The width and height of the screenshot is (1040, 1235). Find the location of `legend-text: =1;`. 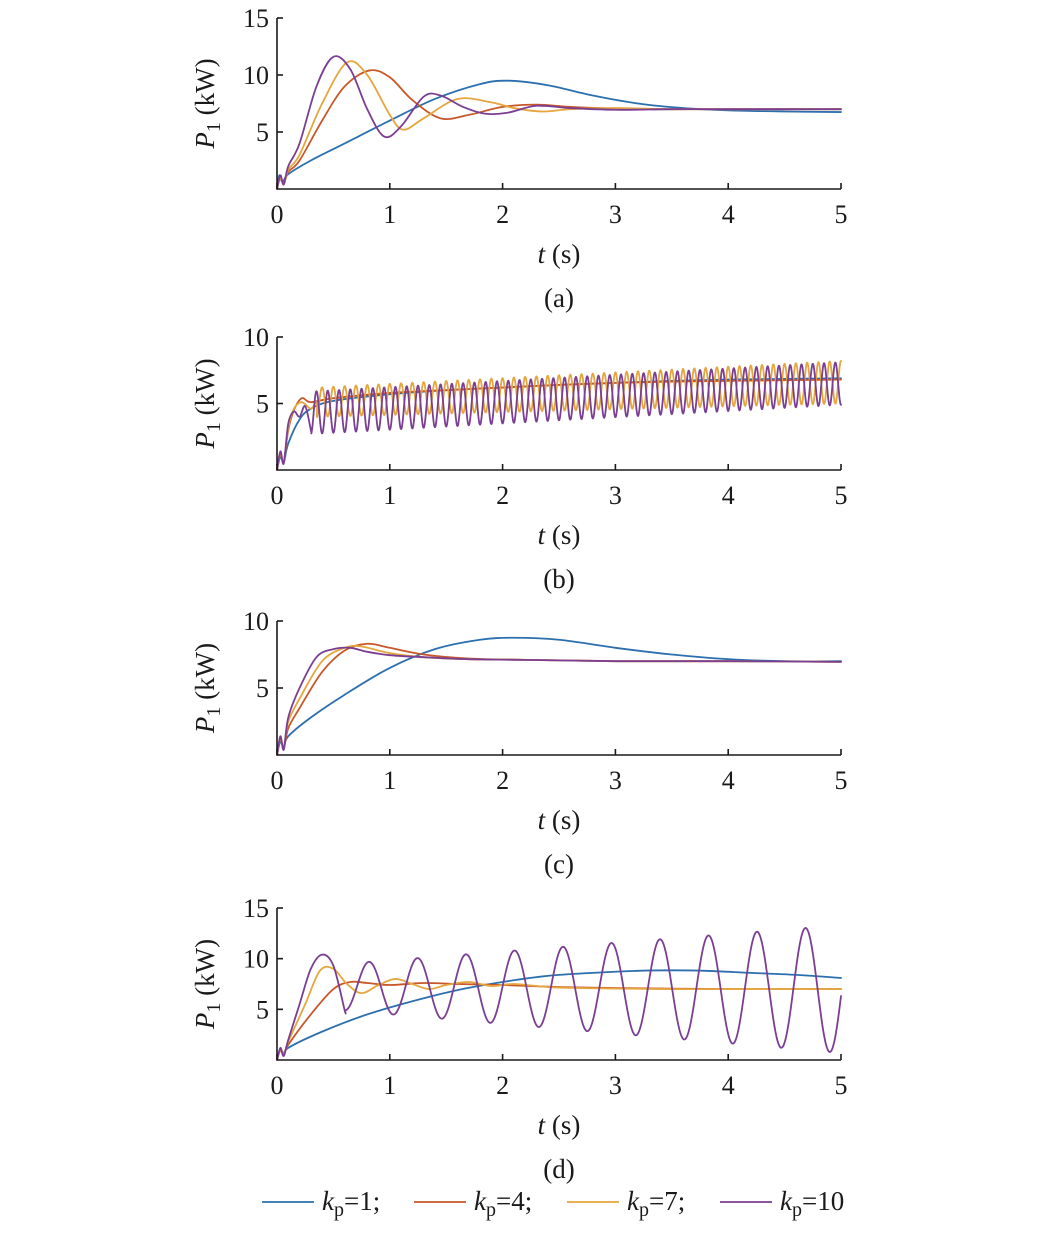

legend-text: =1; is located at coordinates (362, 1201).